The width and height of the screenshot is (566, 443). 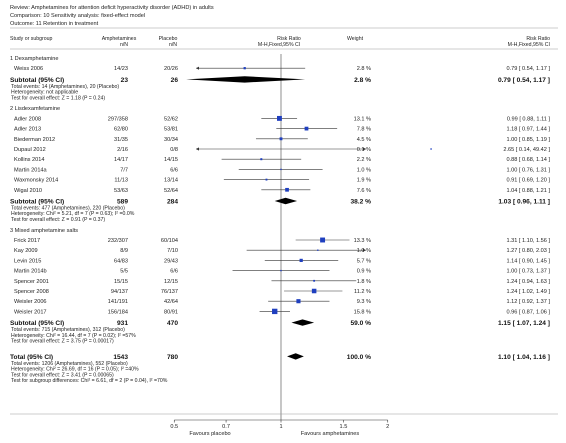 I want to click on group-3-subtotal-label: Subtotal (95% CI), so click(x=37, y=323).